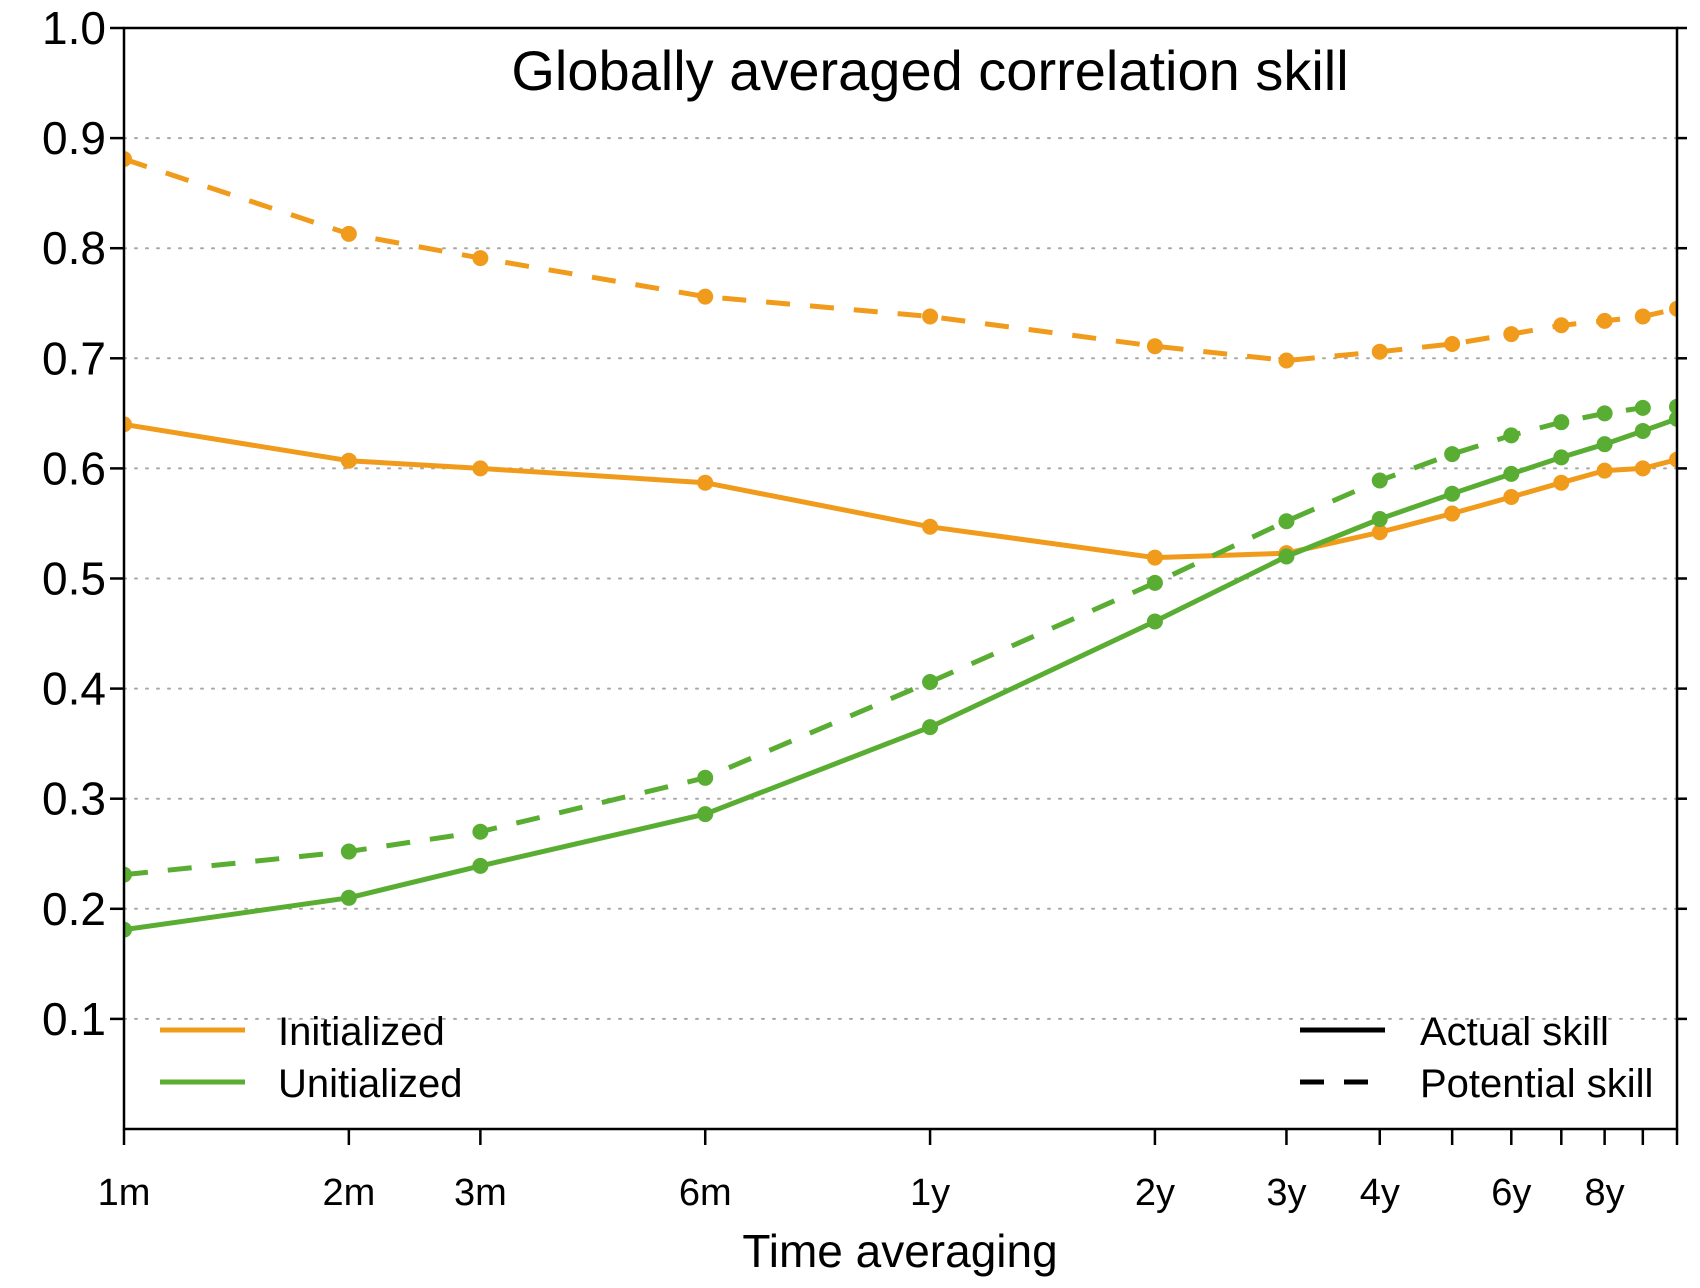 The height and width of the screenshot is (1288, 1700). Describe the element at coordinates (361, 1032) in the screenshot. I see `legend-label: Initialized` at that location.